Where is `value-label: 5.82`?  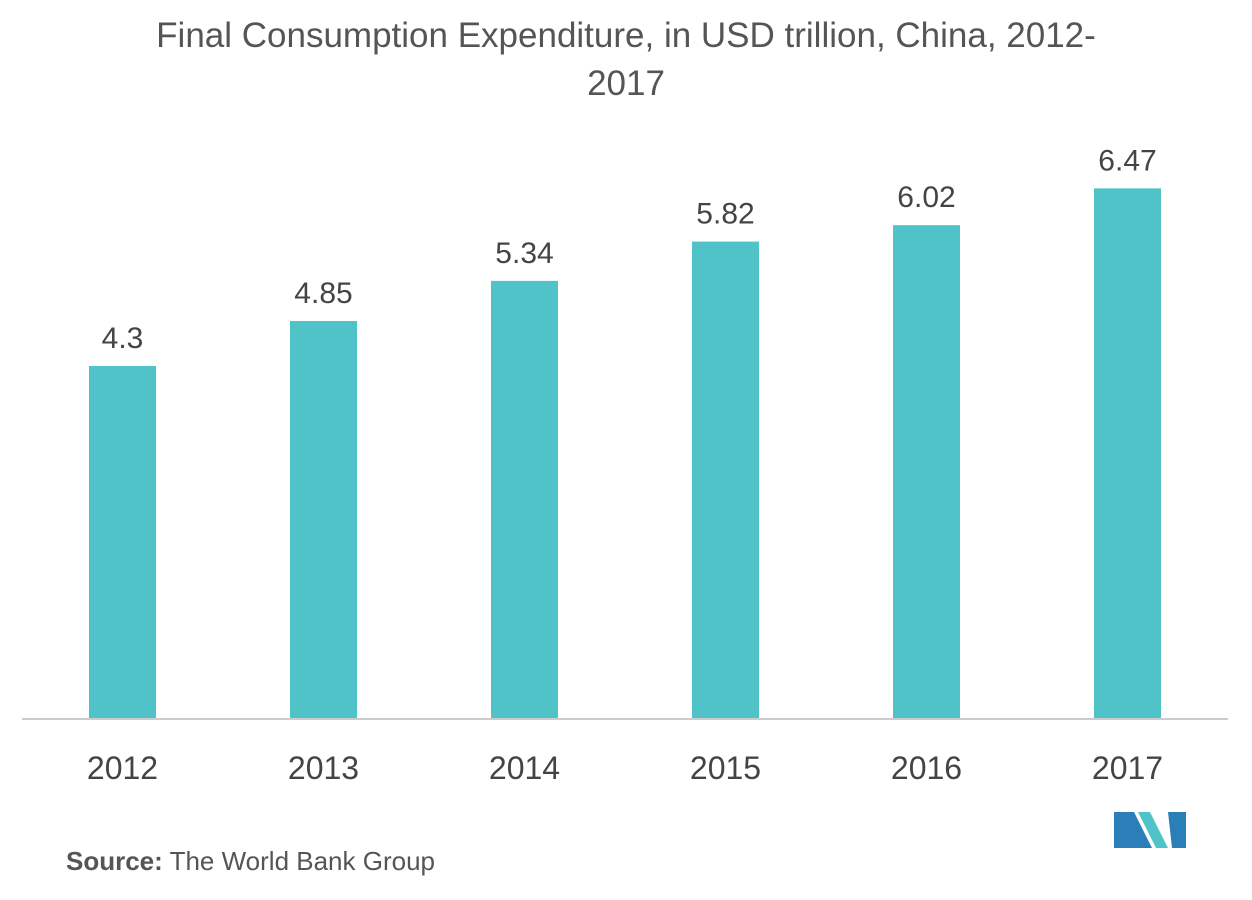 value-label: 5.82 is located at coordinates (725, 214).